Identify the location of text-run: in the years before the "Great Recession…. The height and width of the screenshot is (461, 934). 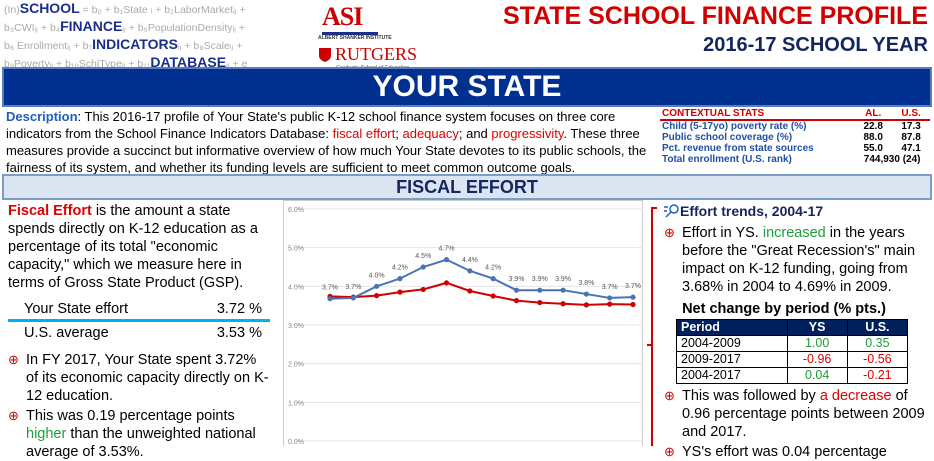
(799, 260).